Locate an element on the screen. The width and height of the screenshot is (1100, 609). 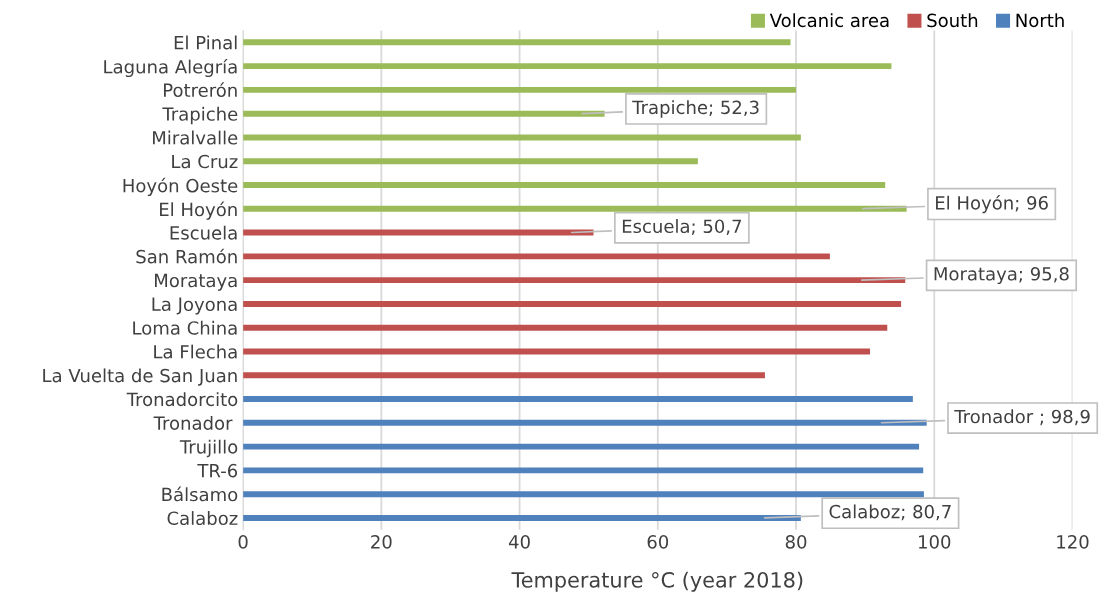
x-tick-label: 0 is located at coordinates (243, 542).